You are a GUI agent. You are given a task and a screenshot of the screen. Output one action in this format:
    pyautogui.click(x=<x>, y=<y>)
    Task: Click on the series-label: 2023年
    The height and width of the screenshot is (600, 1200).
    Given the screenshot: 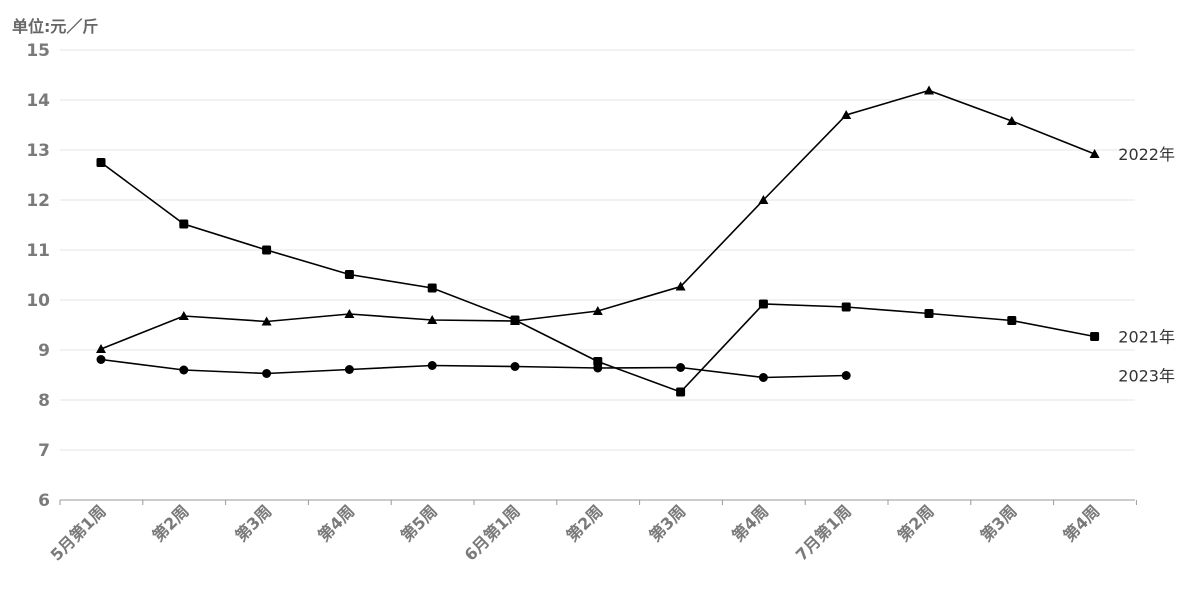 What is the action you would take?
    pyautogui.click(x=1146, y=376)
    